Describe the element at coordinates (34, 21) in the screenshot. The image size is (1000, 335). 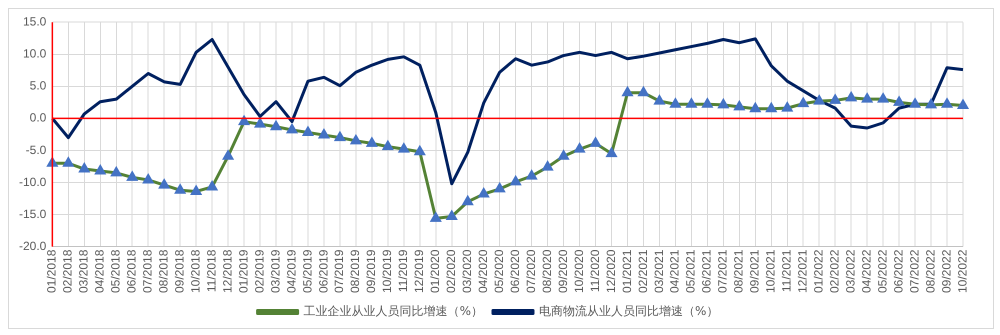
I see `y-tick-label: 15.0` at that location.